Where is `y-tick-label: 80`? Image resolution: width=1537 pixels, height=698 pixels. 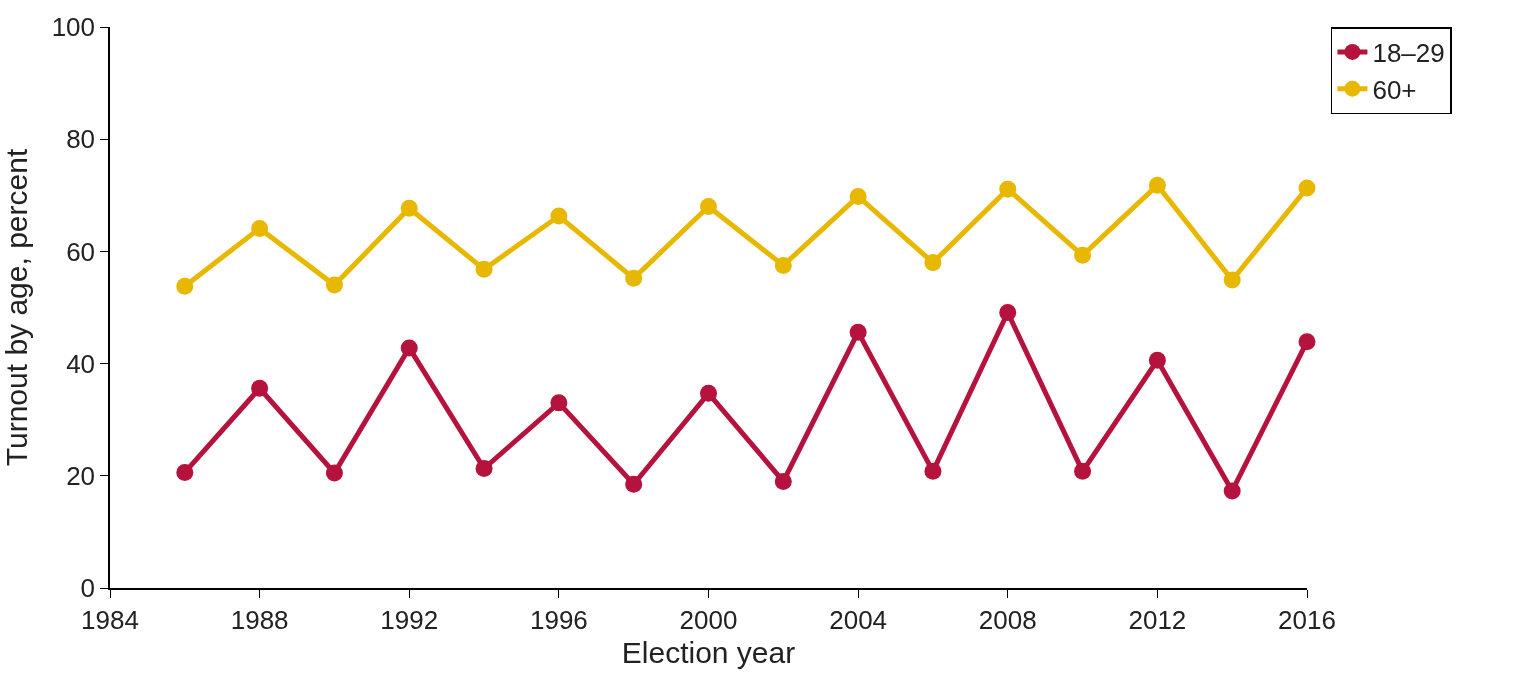 y-tick-label: 80 is located at coordinates (81, 139).